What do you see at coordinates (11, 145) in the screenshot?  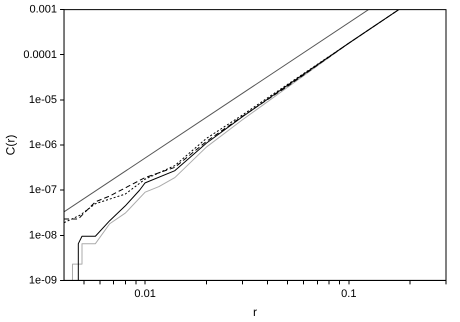 I see `y-axis-title: C(r)` at bounding box center [11, 145].